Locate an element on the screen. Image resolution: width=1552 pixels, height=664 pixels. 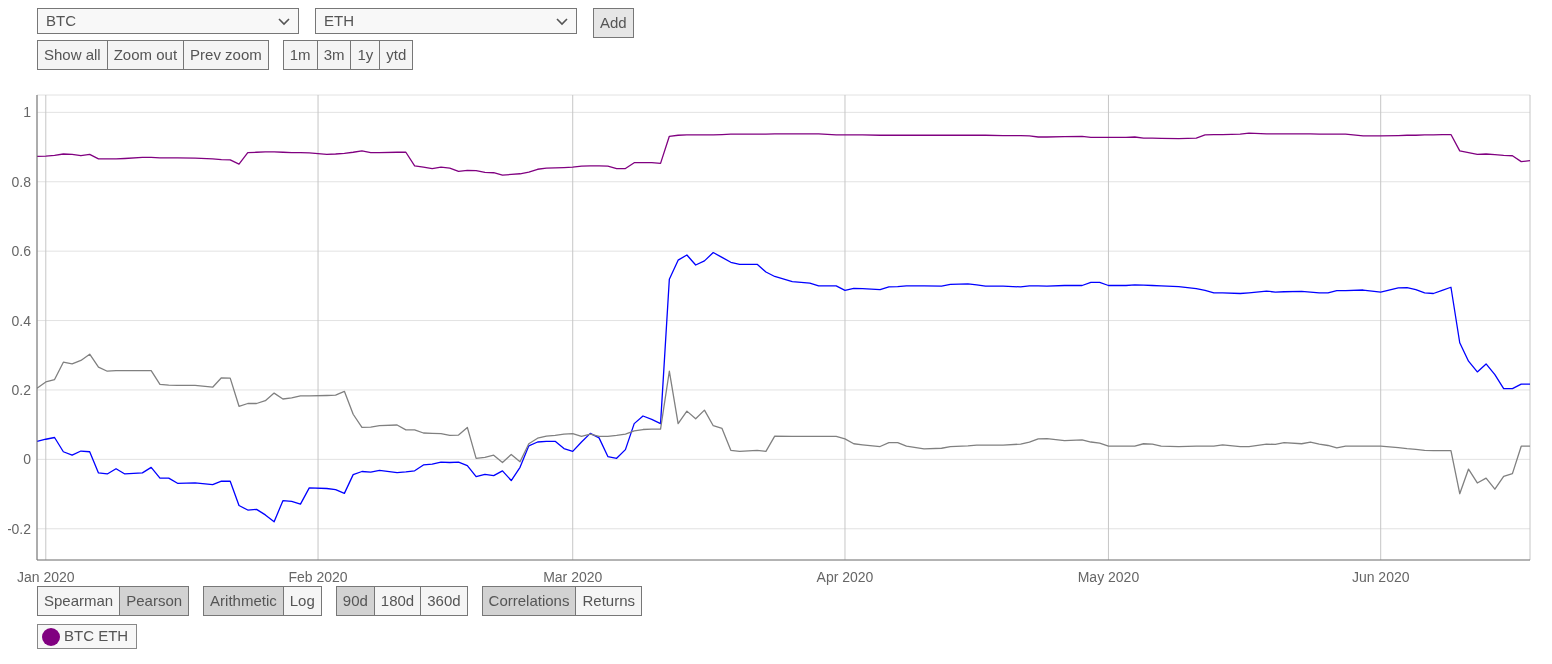
button: 180d is located at coordinates (397, 601).